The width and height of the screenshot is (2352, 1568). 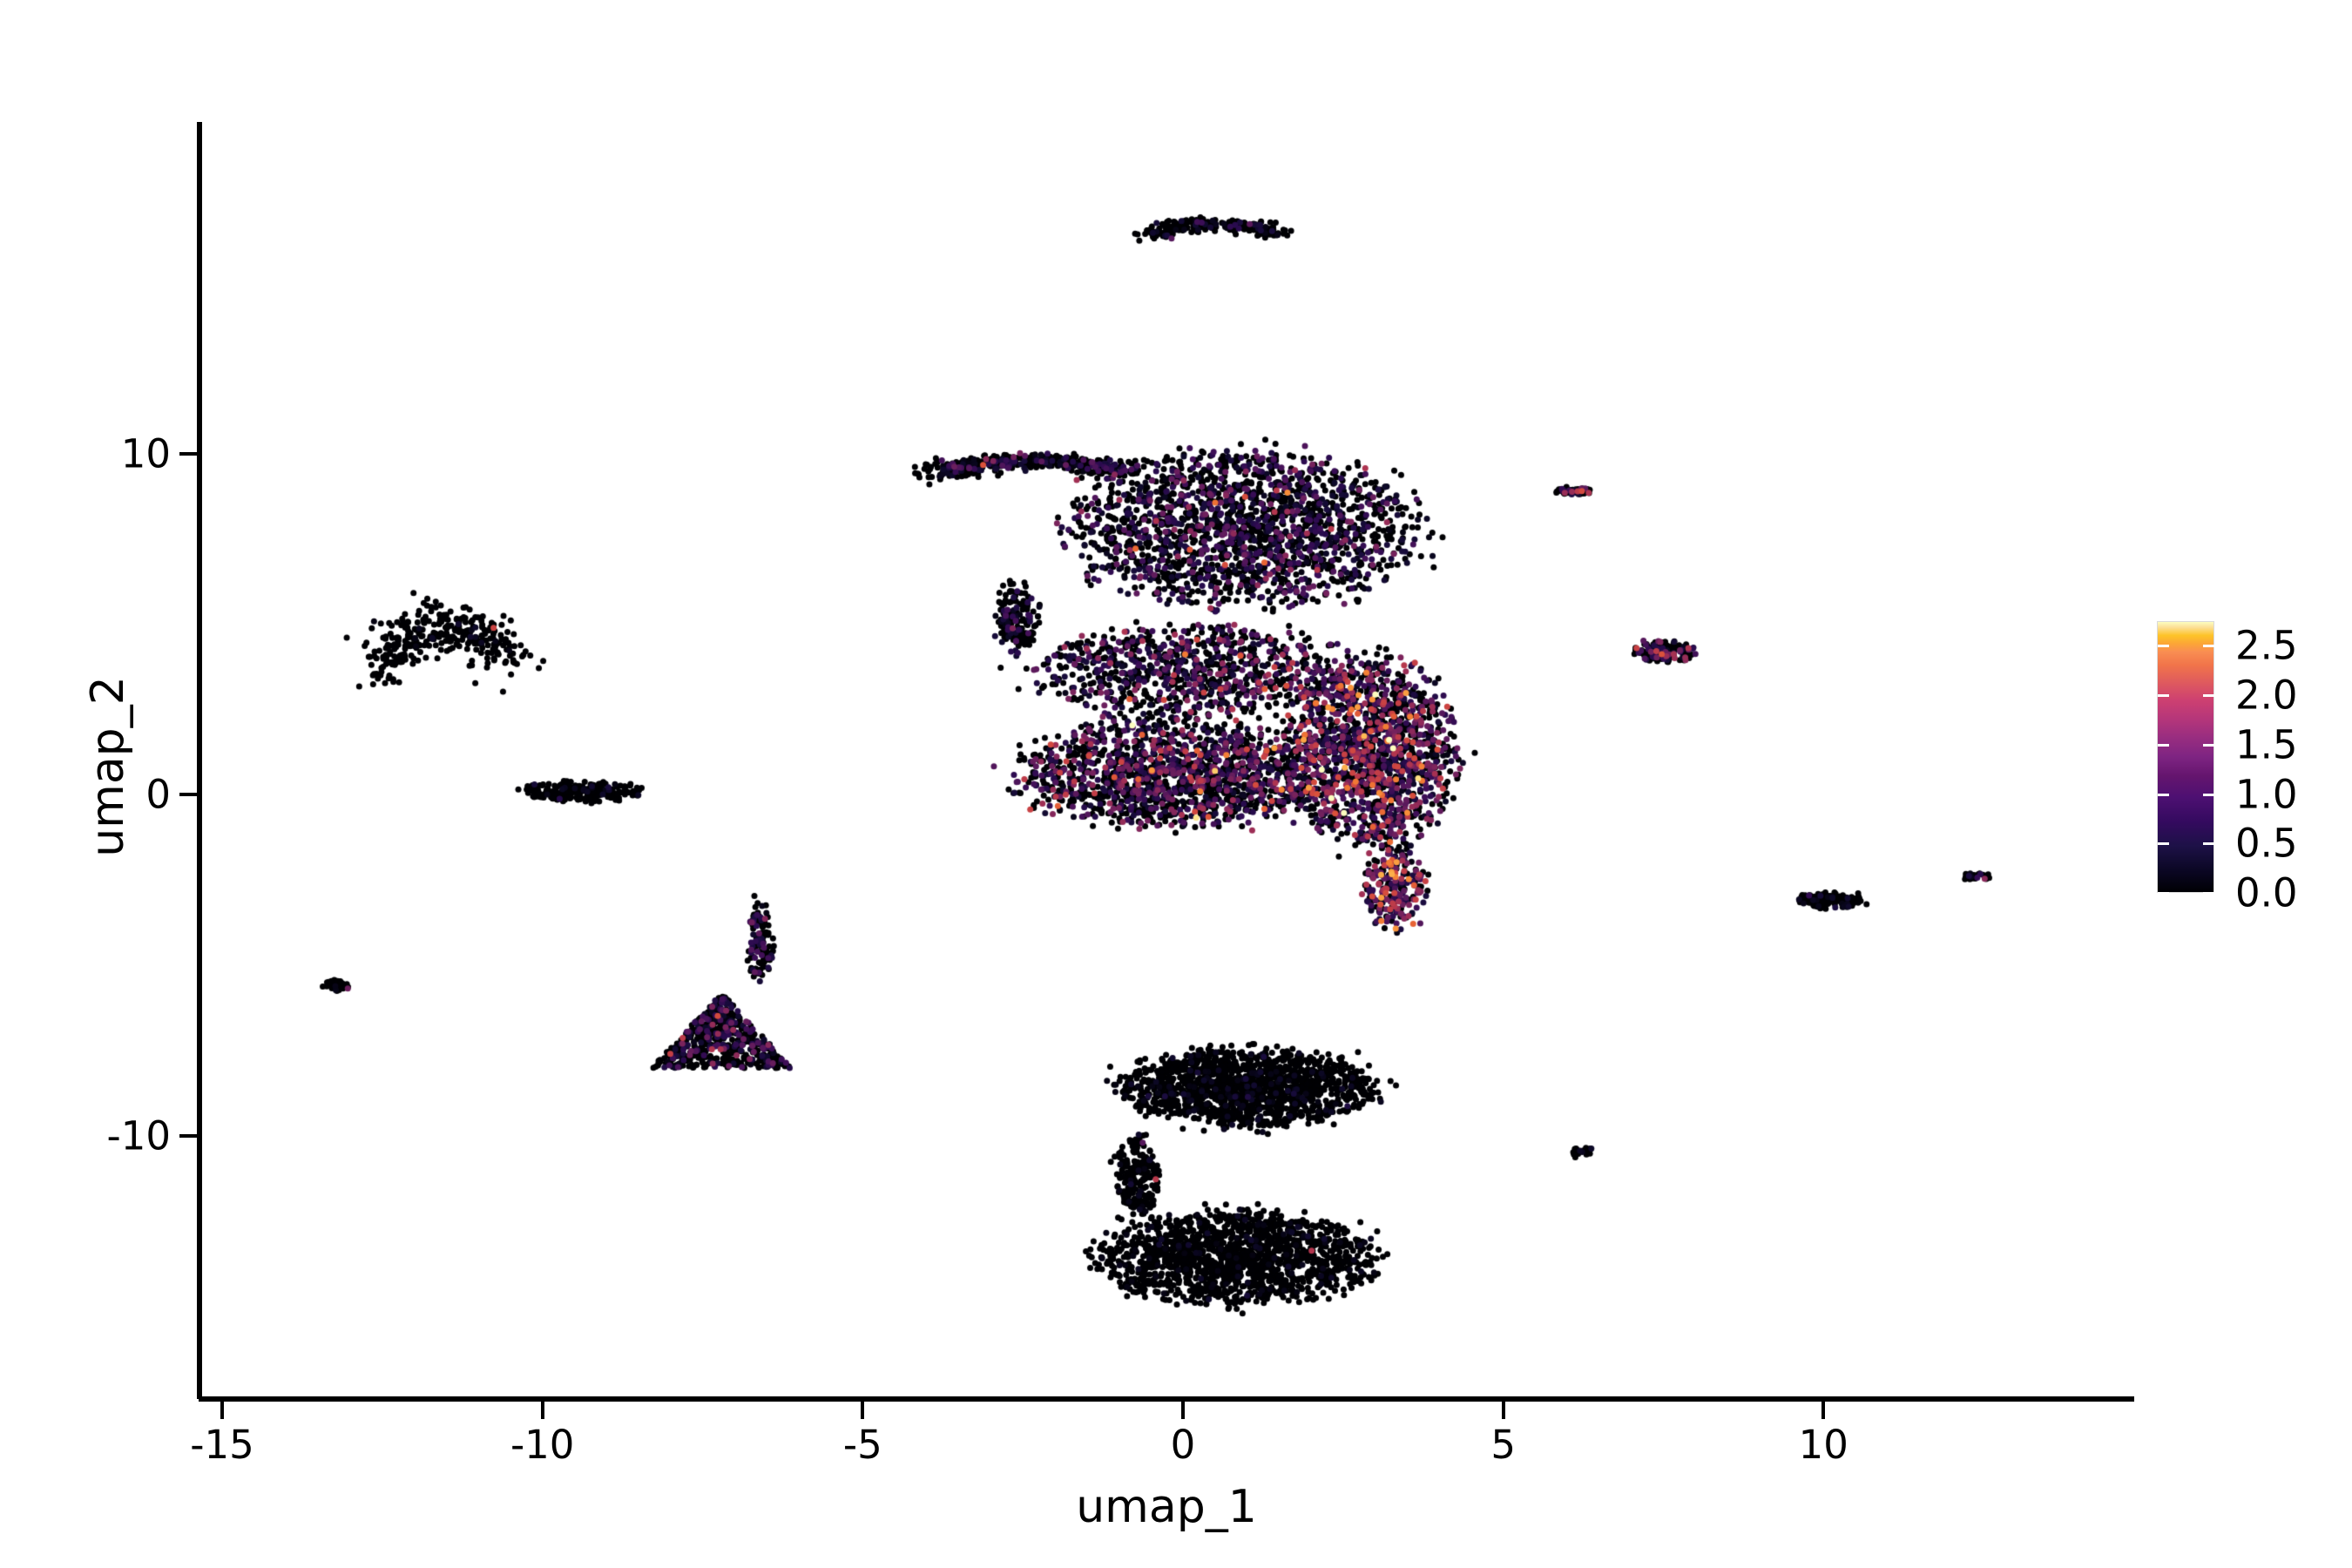 I want to click on x-tick-label: -5, so click(x=862, y=1445).